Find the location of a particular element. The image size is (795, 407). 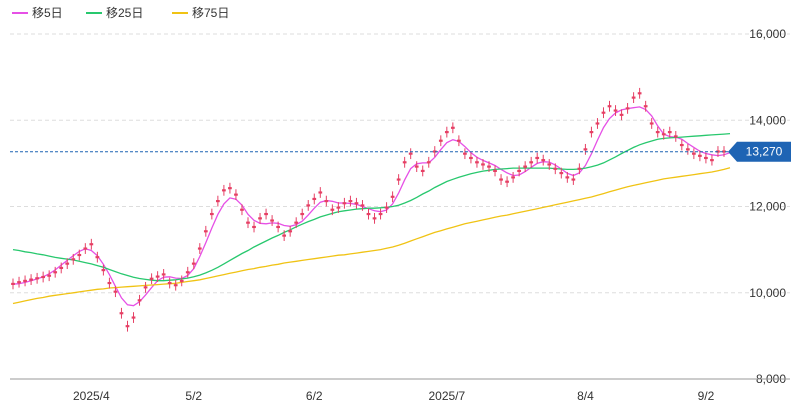

x-tick-label: 6/2 is located at coordinates (314, 396).